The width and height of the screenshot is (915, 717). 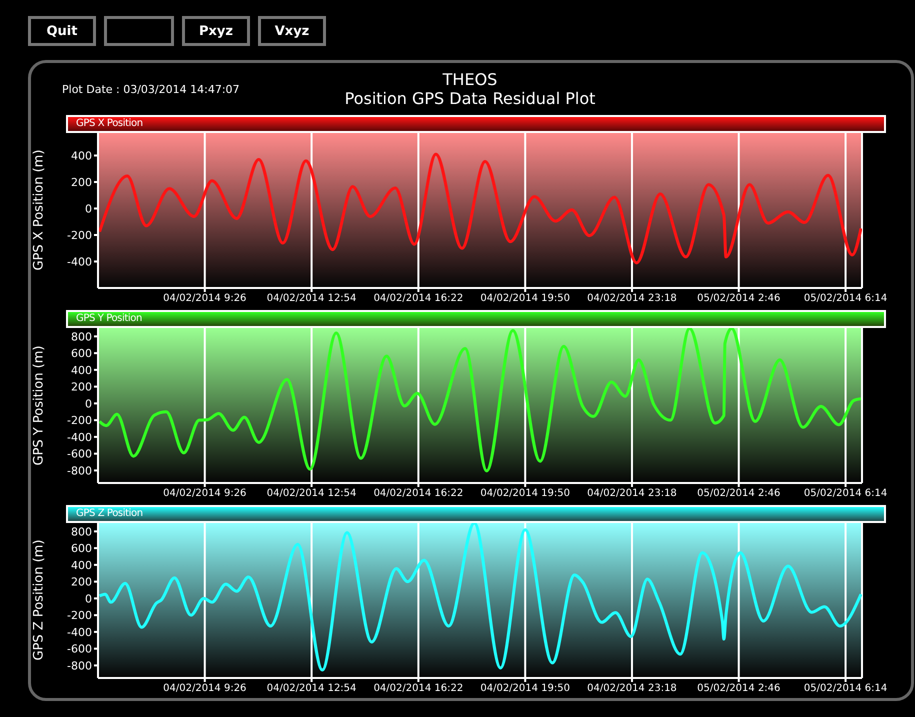 I want to click on text: GPS Y Position, so click(x=476, y=319).